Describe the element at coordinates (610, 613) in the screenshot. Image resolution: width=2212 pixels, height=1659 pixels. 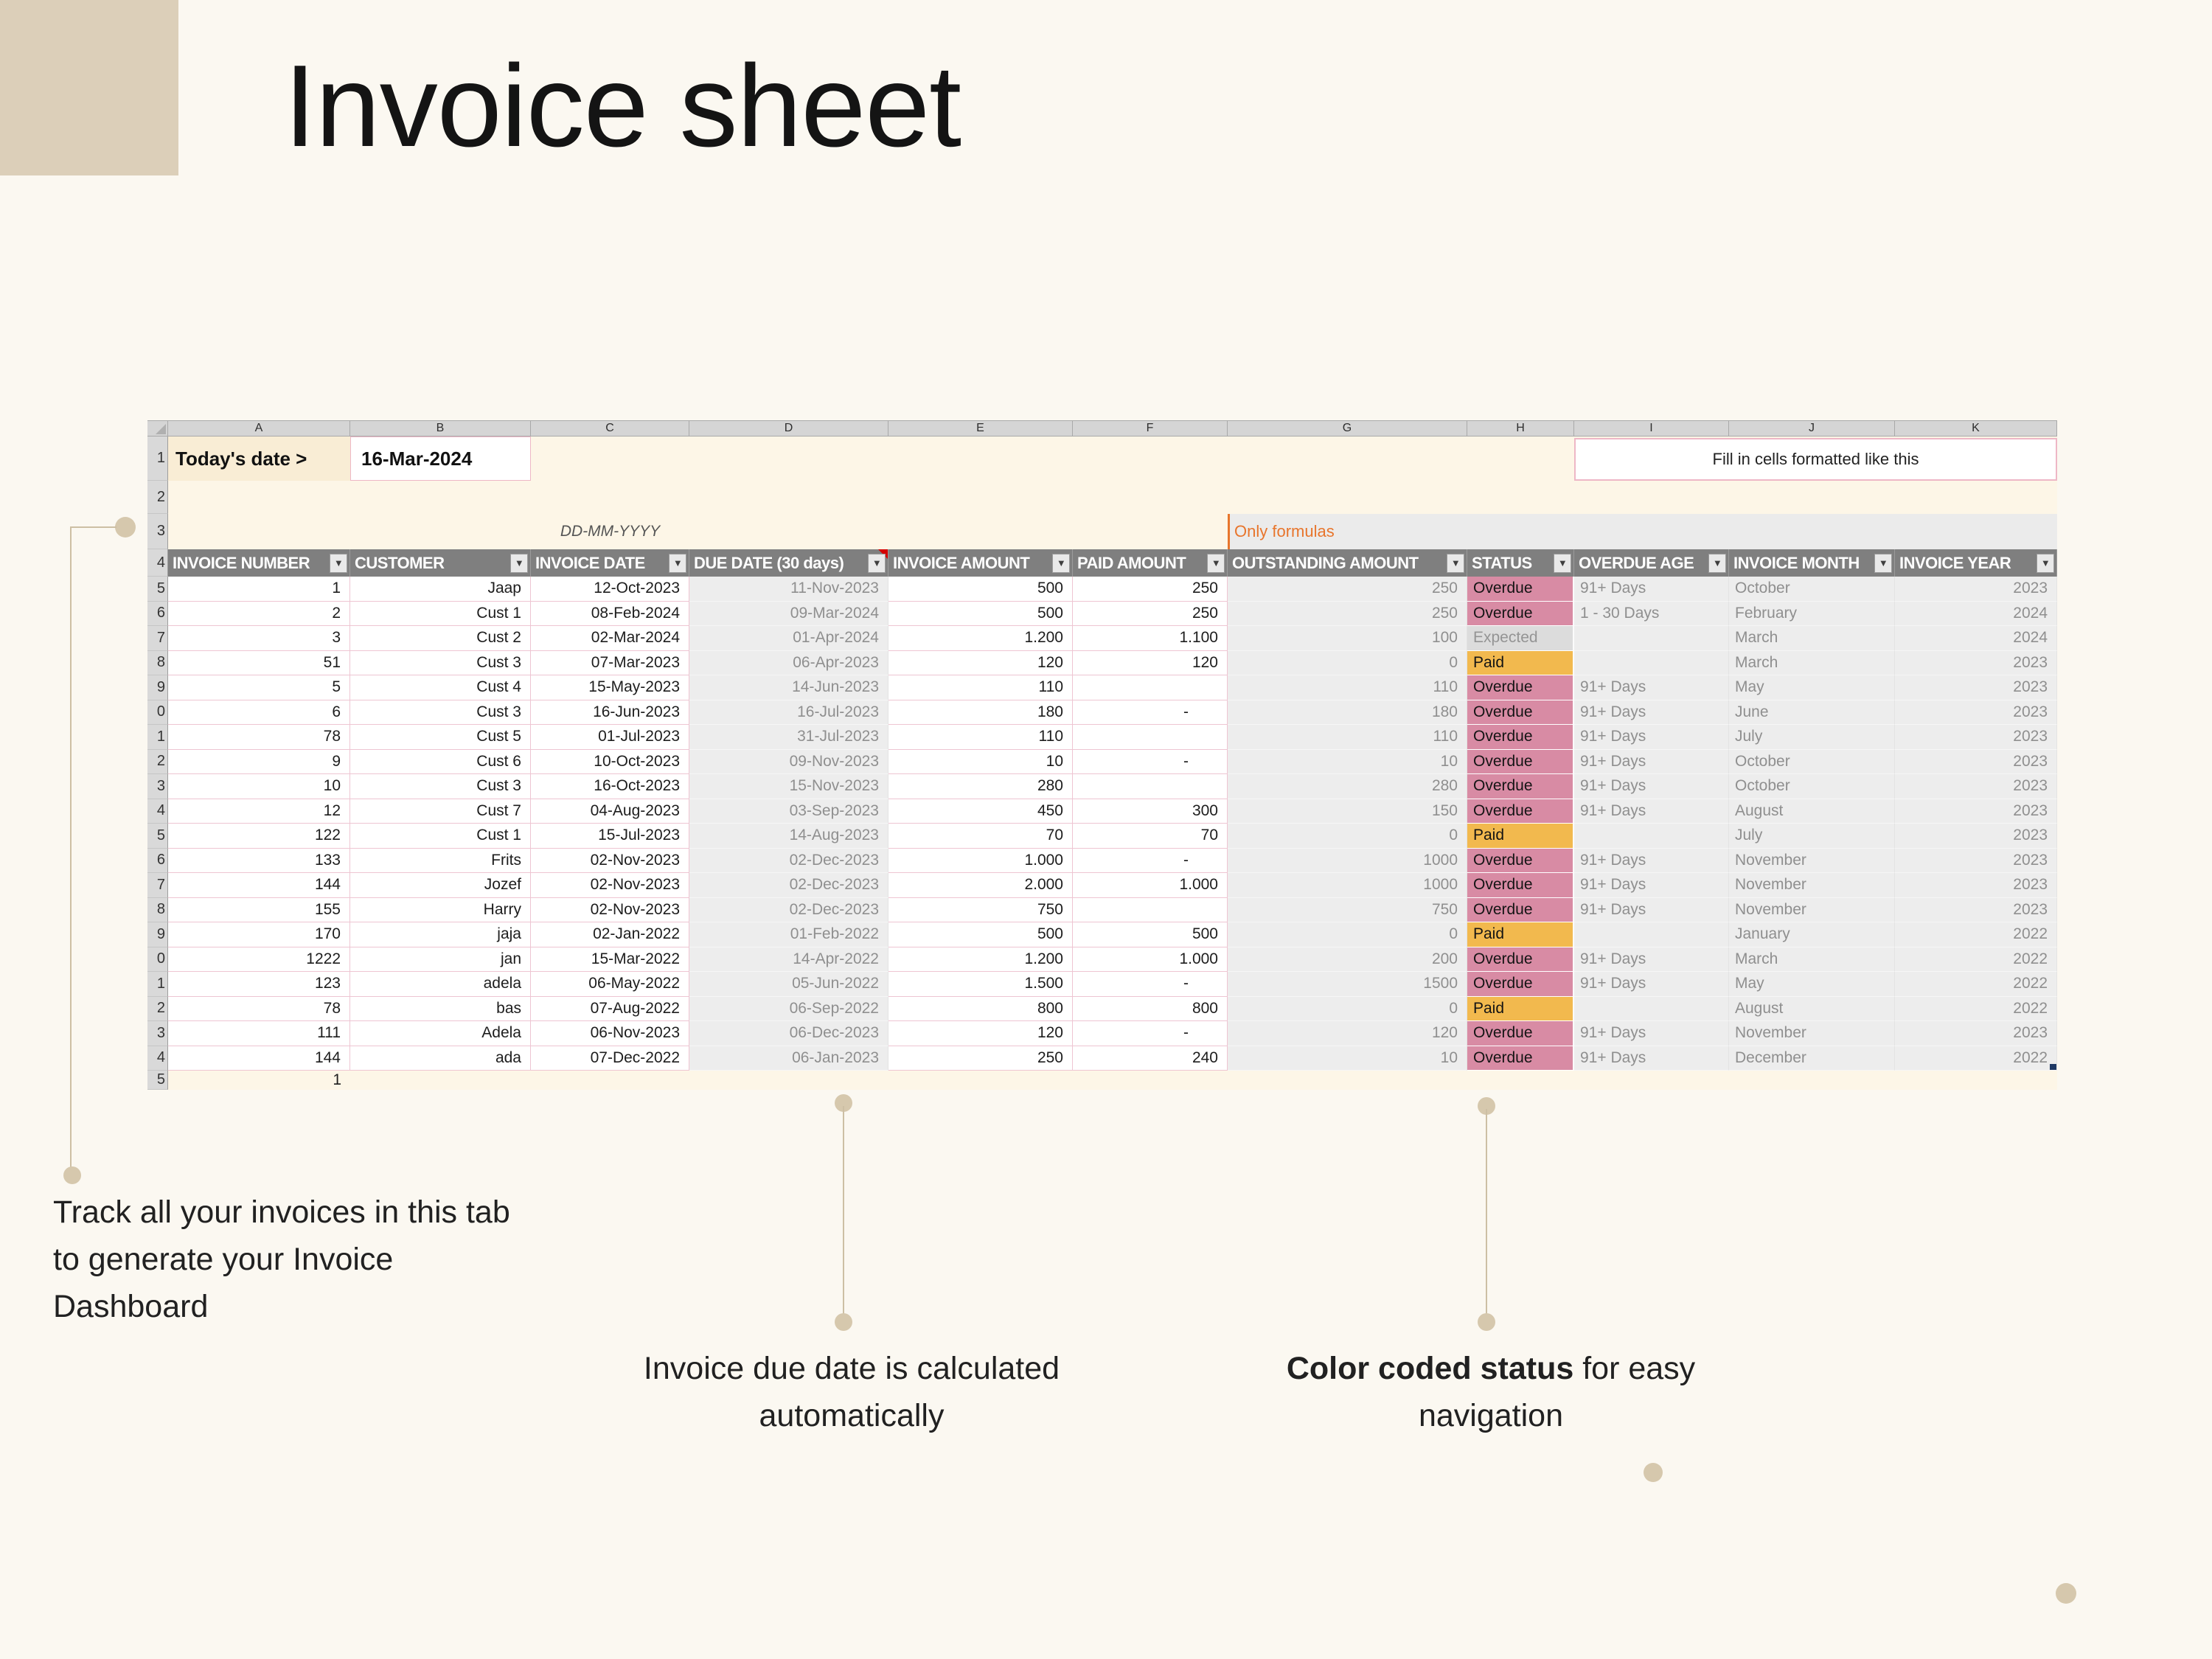
I see `cell-C6: 08-Feb-2024` at that location.